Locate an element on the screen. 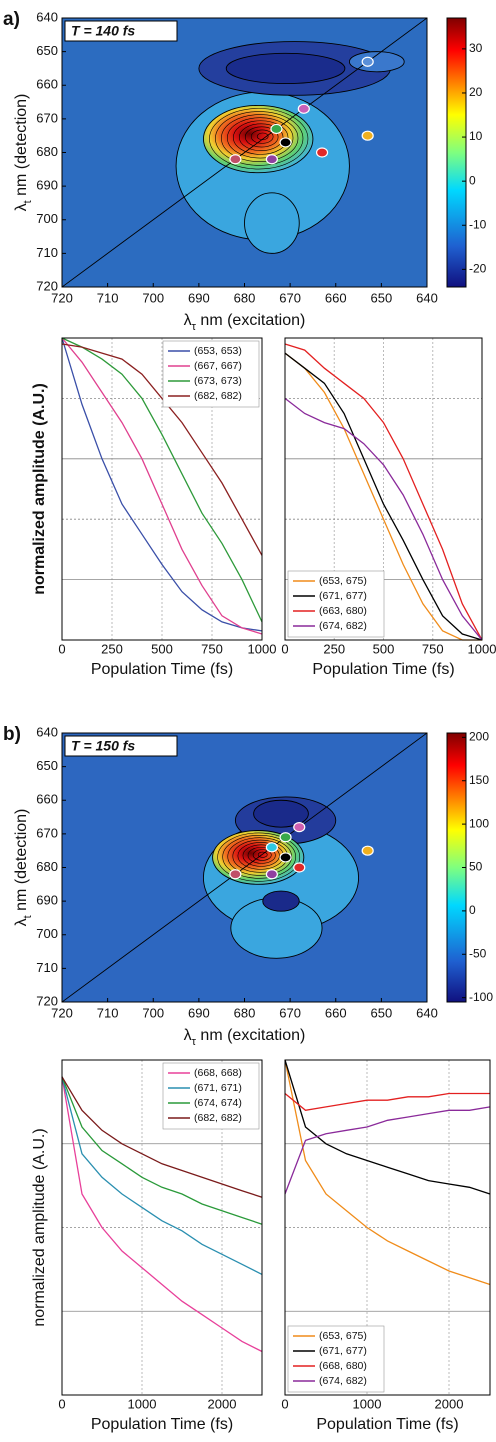  colorbar-tick-label: -20 is located at coordinates (478, 269).